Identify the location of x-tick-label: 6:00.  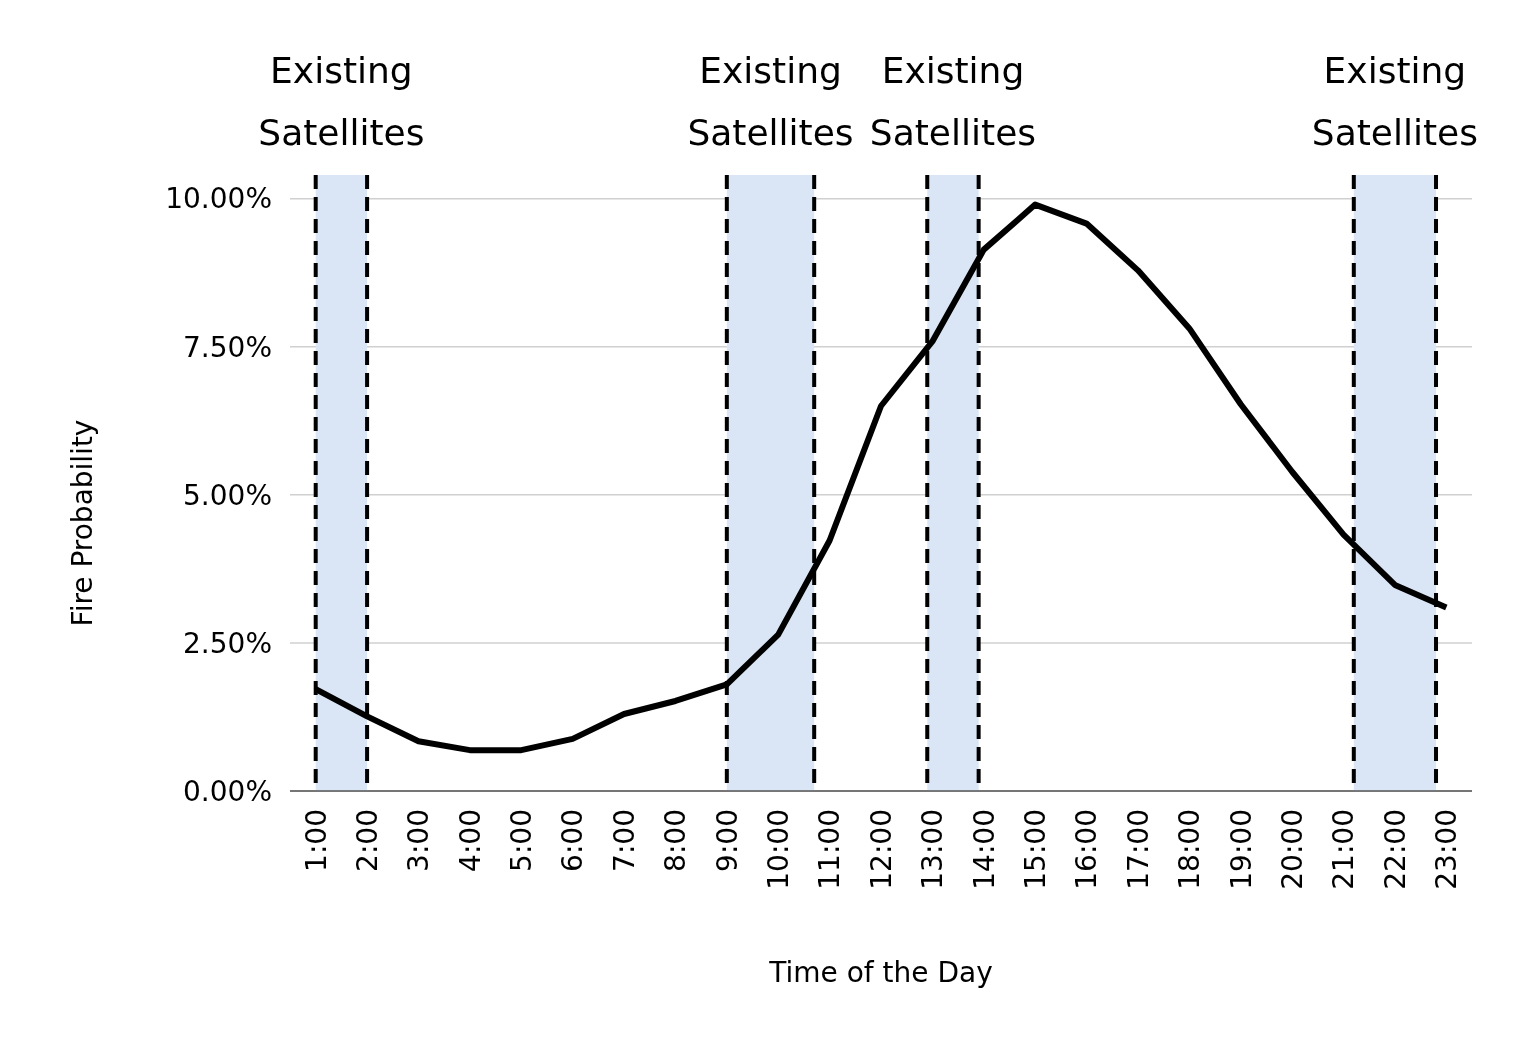
(573, 840).